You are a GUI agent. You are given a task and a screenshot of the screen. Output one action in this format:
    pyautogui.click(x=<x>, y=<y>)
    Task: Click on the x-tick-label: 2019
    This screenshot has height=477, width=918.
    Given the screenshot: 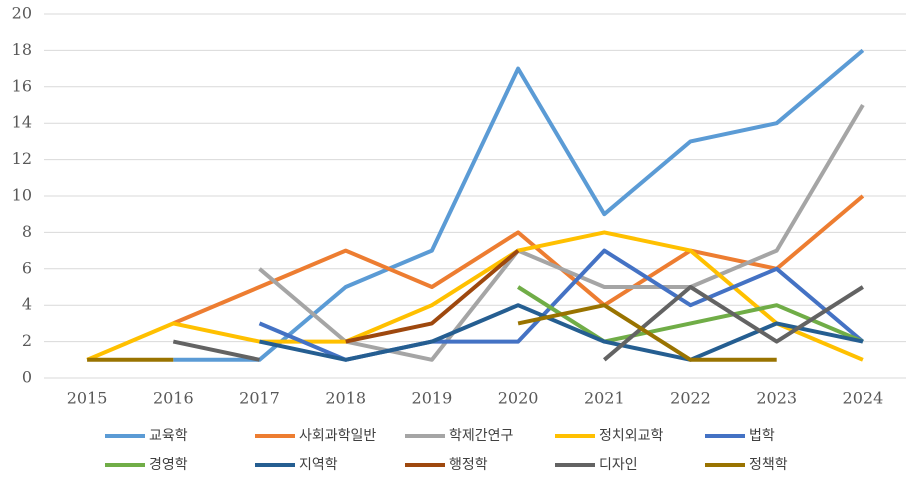 What is the action you would take?
    pyautogui.click(x=432, y=398)
    